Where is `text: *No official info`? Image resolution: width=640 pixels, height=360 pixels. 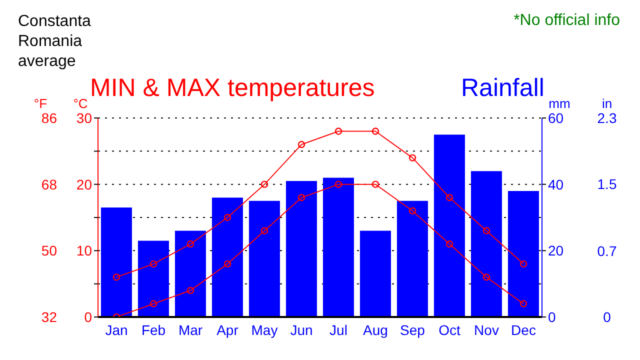 text: *No official info is located at coordinates (567, 21).